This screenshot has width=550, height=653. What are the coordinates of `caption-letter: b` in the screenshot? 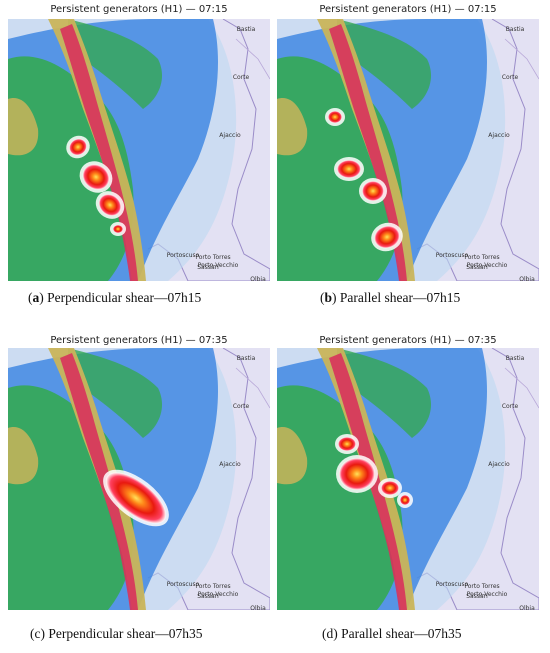 It's located at (328, 297).